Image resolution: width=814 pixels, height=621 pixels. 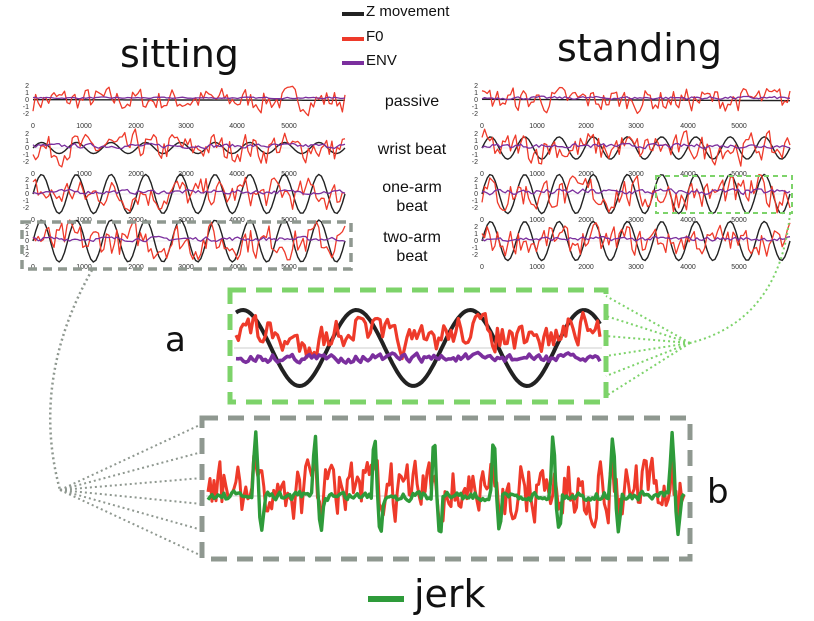 I want to click on sitting-wrist-beat-ytick: 2, so click(x=27, y=134).